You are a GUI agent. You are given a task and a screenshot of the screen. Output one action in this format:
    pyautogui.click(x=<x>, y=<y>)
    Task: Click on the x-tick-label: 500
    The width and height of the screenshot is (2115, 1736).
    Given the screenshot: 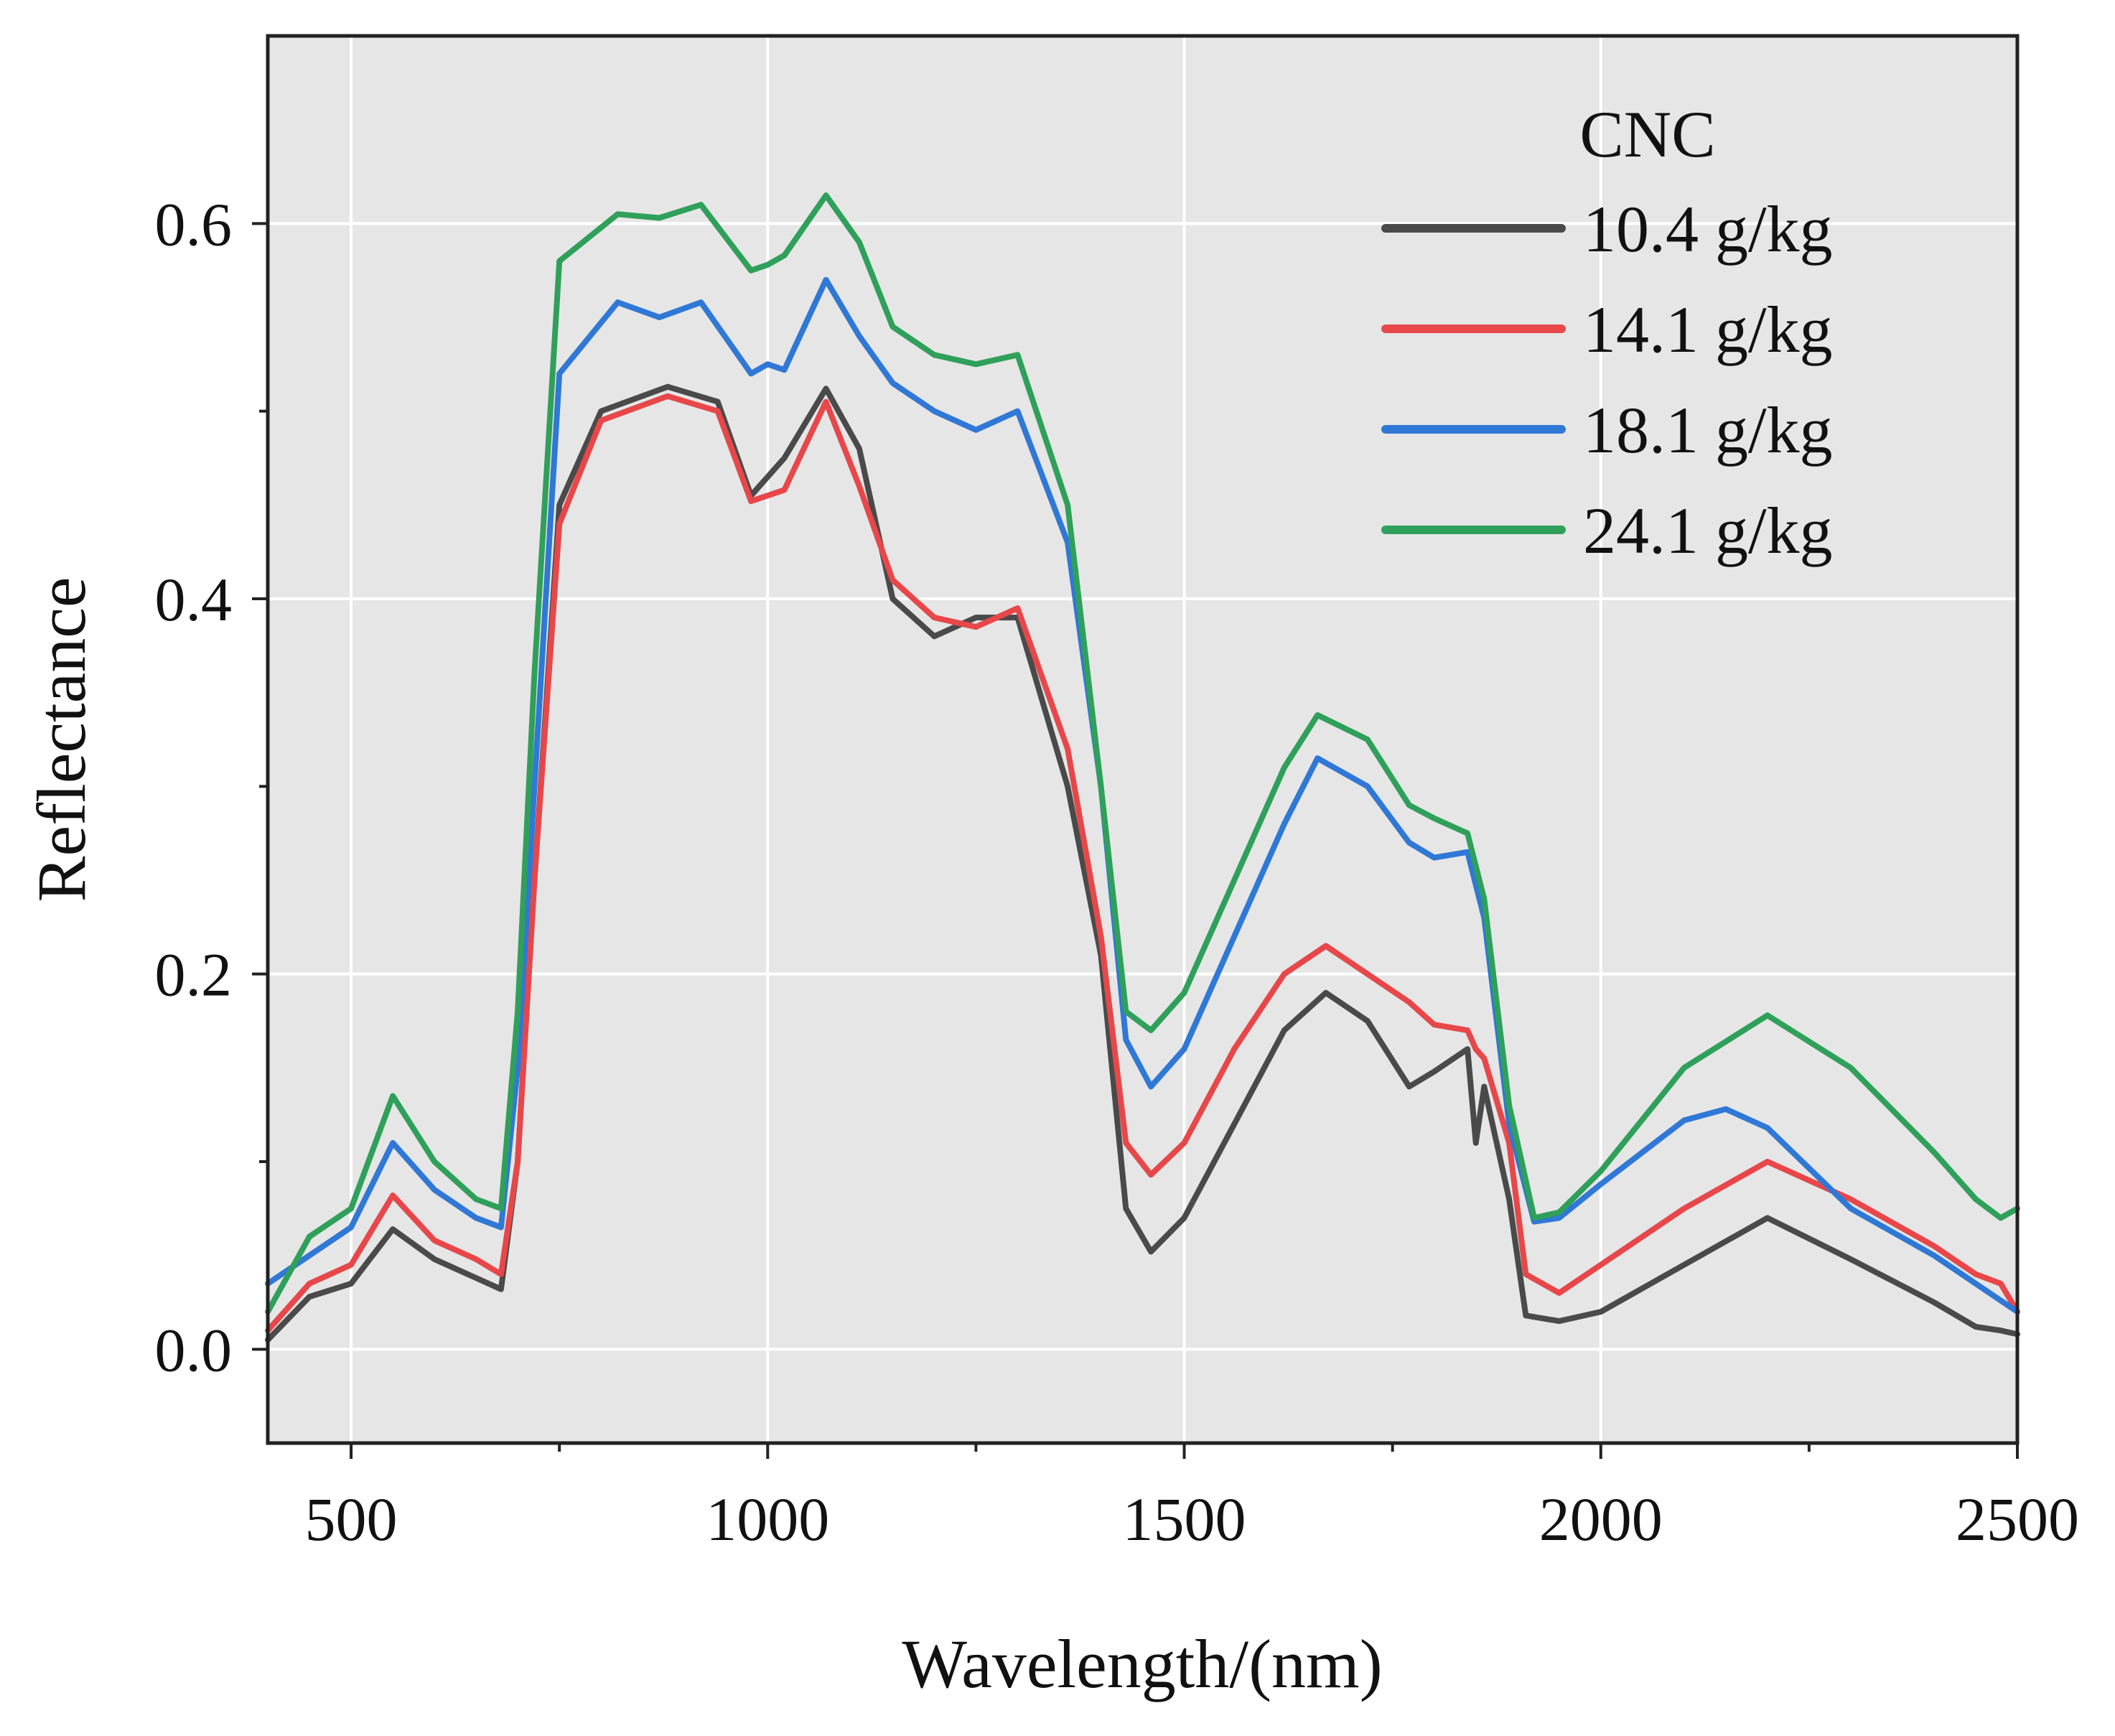 What is the action you would take?
    pyautogui.click(x=351, y=1519)
    